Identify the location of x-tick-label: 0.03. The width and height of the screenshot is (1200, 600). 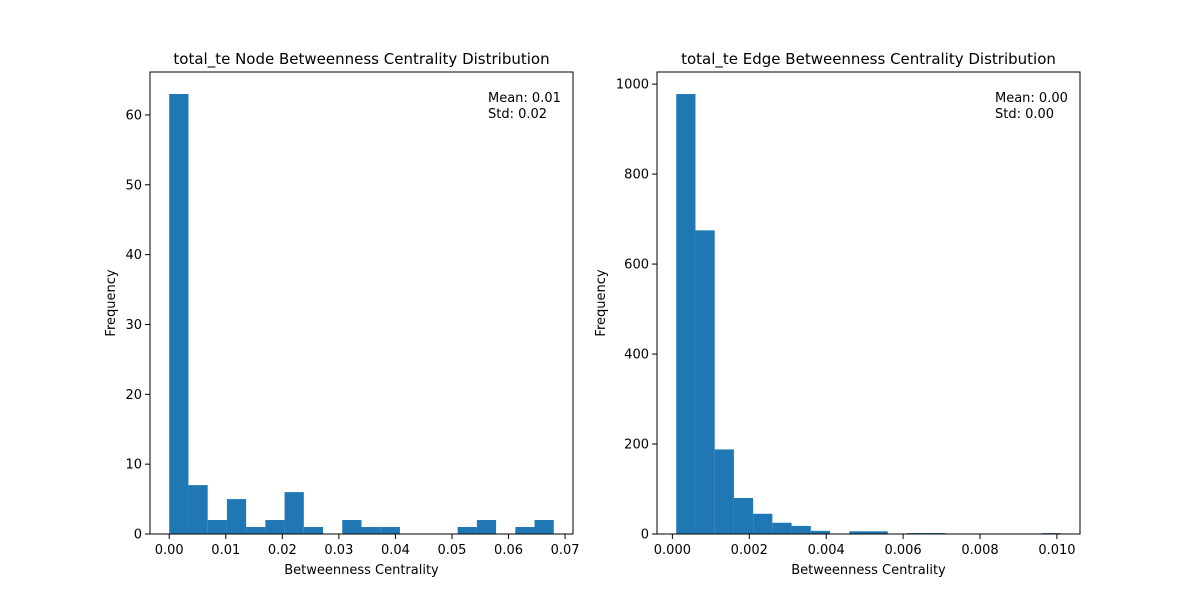
(338, 550).